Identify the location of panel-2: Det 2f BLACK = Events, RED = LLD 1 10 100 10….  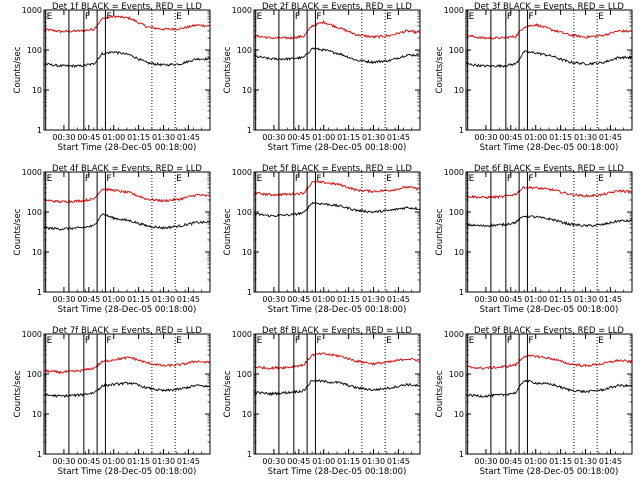
(322, 77).